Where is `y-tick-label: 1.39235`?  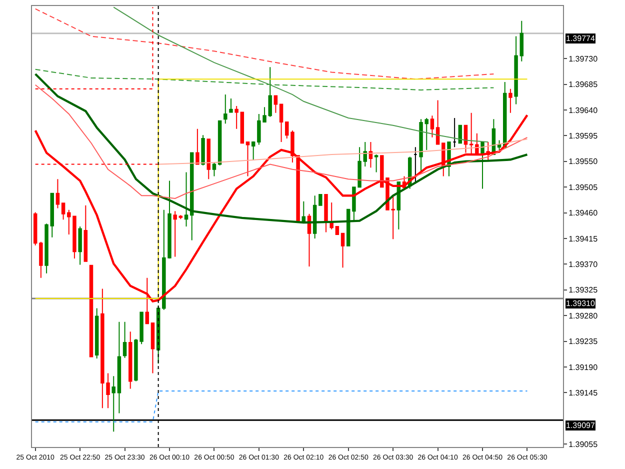 y-tick-label: 1.39235 is located at coordinates (583, 341).